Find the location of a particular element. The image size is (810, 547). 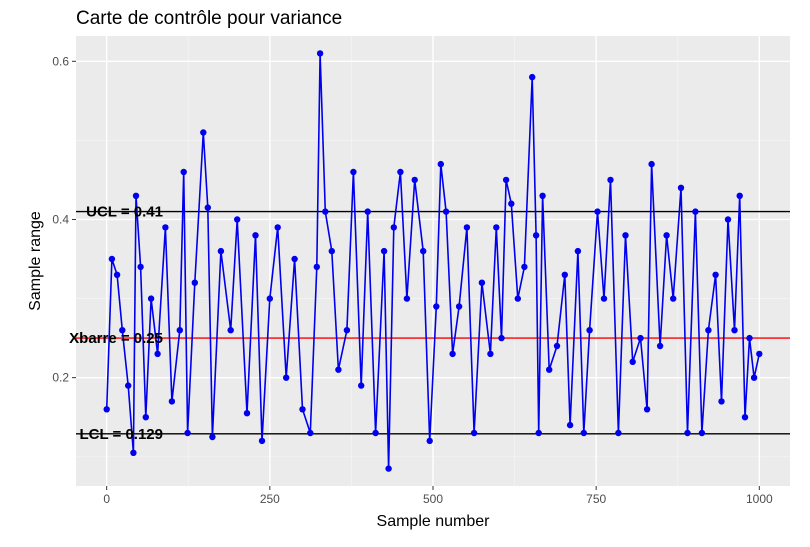

x-tick-label: 500 is located at coordinates (433, 499).